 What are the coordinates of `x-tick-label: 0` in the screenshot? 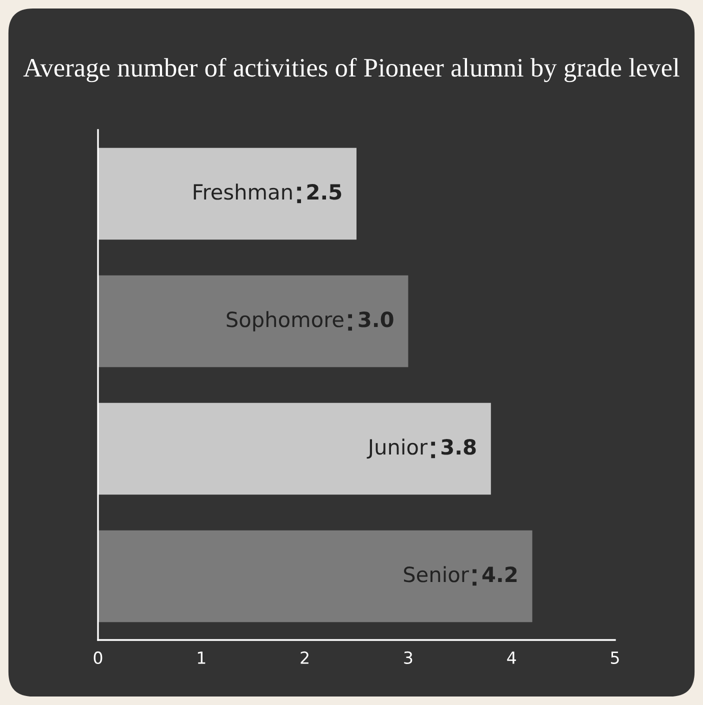 It's located at (98, 657).